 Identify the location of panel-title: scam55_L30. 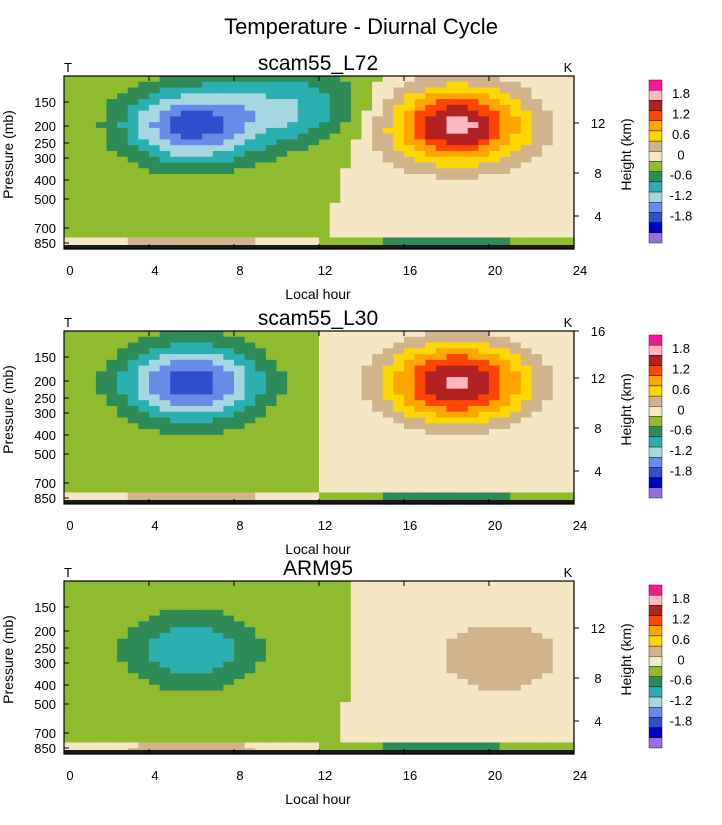
(318, 318).